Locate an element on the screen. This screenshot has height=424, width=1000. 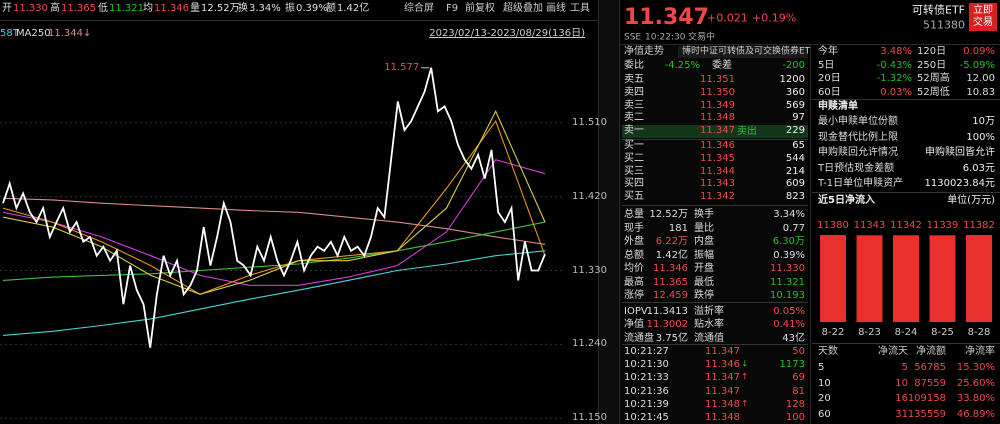
stat-value: 11.3413 is located at coordinates (667, 311).